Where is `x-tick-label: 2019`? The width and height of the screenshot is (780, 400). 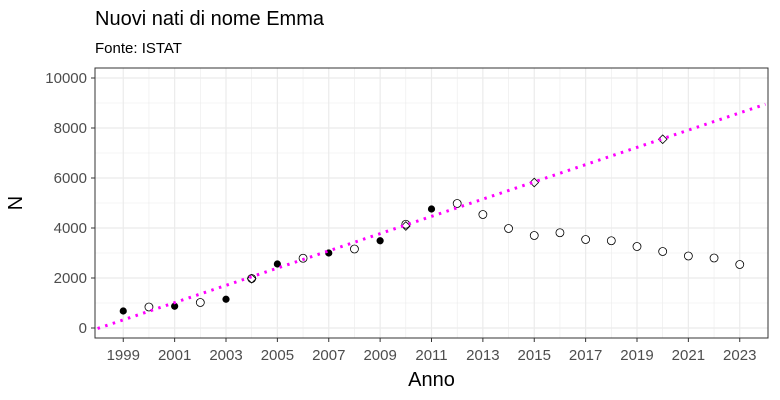 x-tick-label: 2019 is located at coordinates (636, 355).